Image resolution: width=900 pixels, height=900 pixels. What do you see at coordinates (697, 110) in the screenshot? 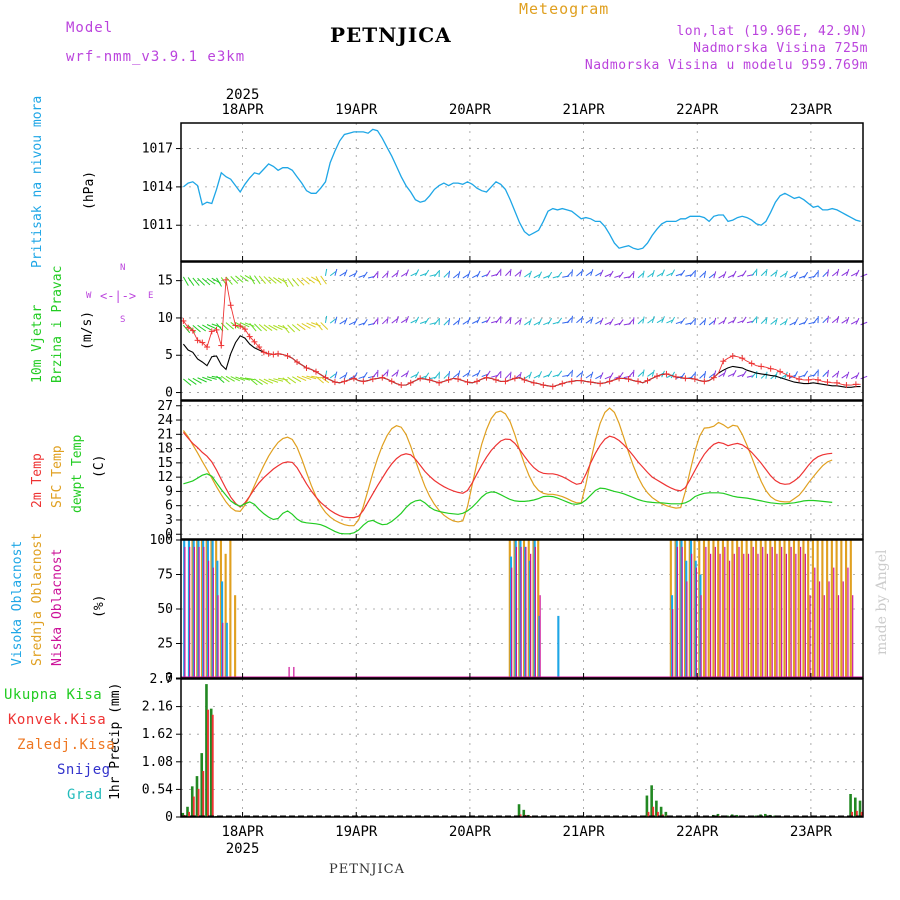
I see `date-label-top: 22APR` at bounding box center [697, 110].